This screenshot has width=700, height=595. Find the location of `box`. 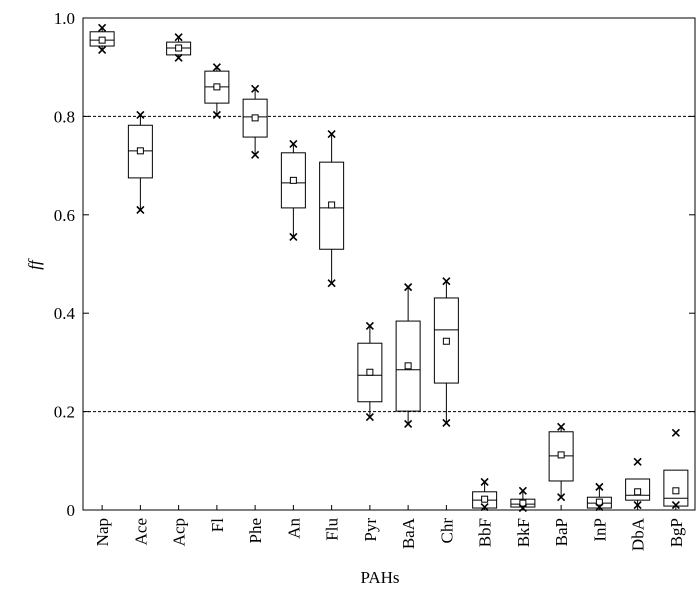

box is located at coordinates (293, 180).